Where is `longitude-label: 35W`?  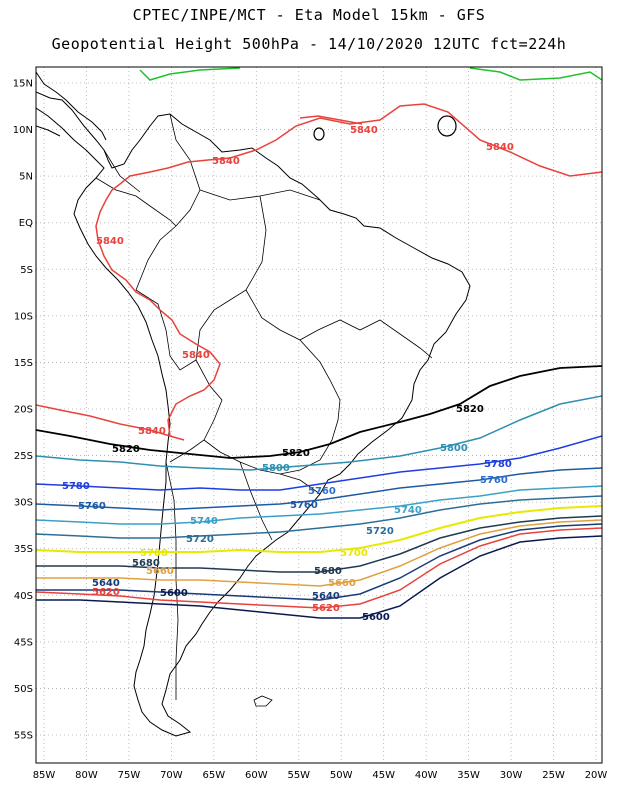
longitude-label: 35W is located at coordinates (468, 775).